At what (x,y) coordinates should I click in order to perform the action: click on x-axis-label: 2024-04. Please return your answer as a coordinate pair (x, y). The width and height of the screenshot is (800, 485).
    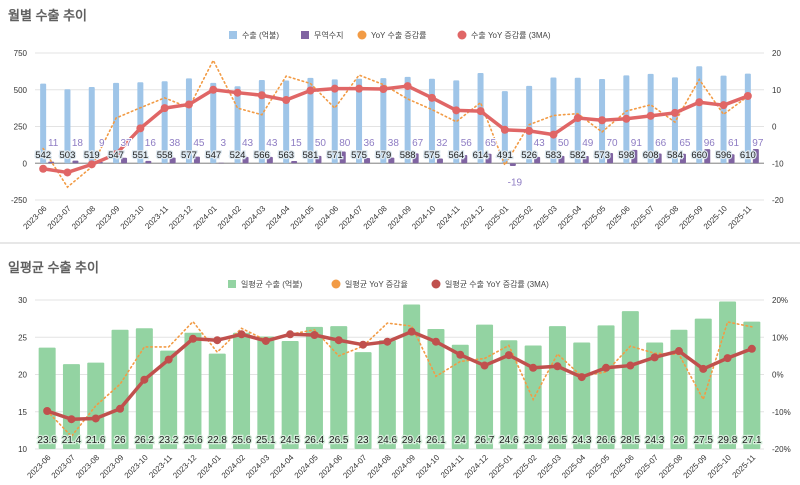
    Looking at the image, I should click on (282, 467).